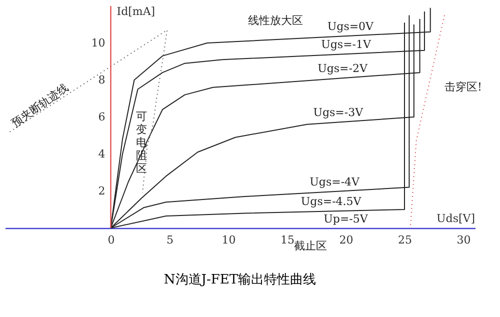 The image size is (500, 317). I want to click on y-tick-label: 6, so click(102, 117).